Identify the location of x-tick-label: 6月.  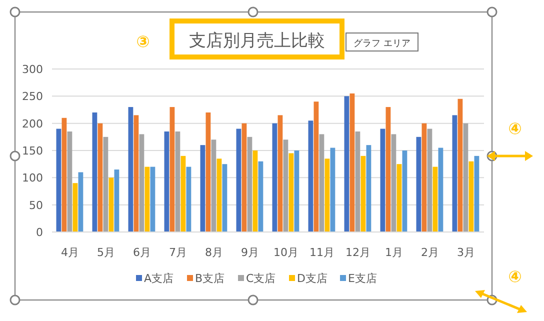
(142, 252).